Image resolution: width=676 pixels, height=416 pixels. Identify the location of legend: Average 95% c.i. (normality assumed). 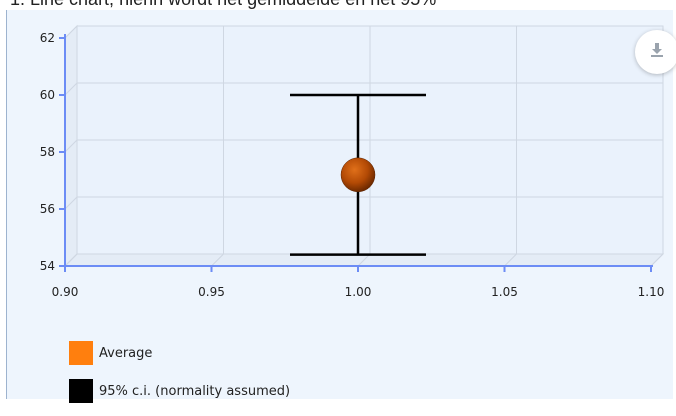
(179, 378).